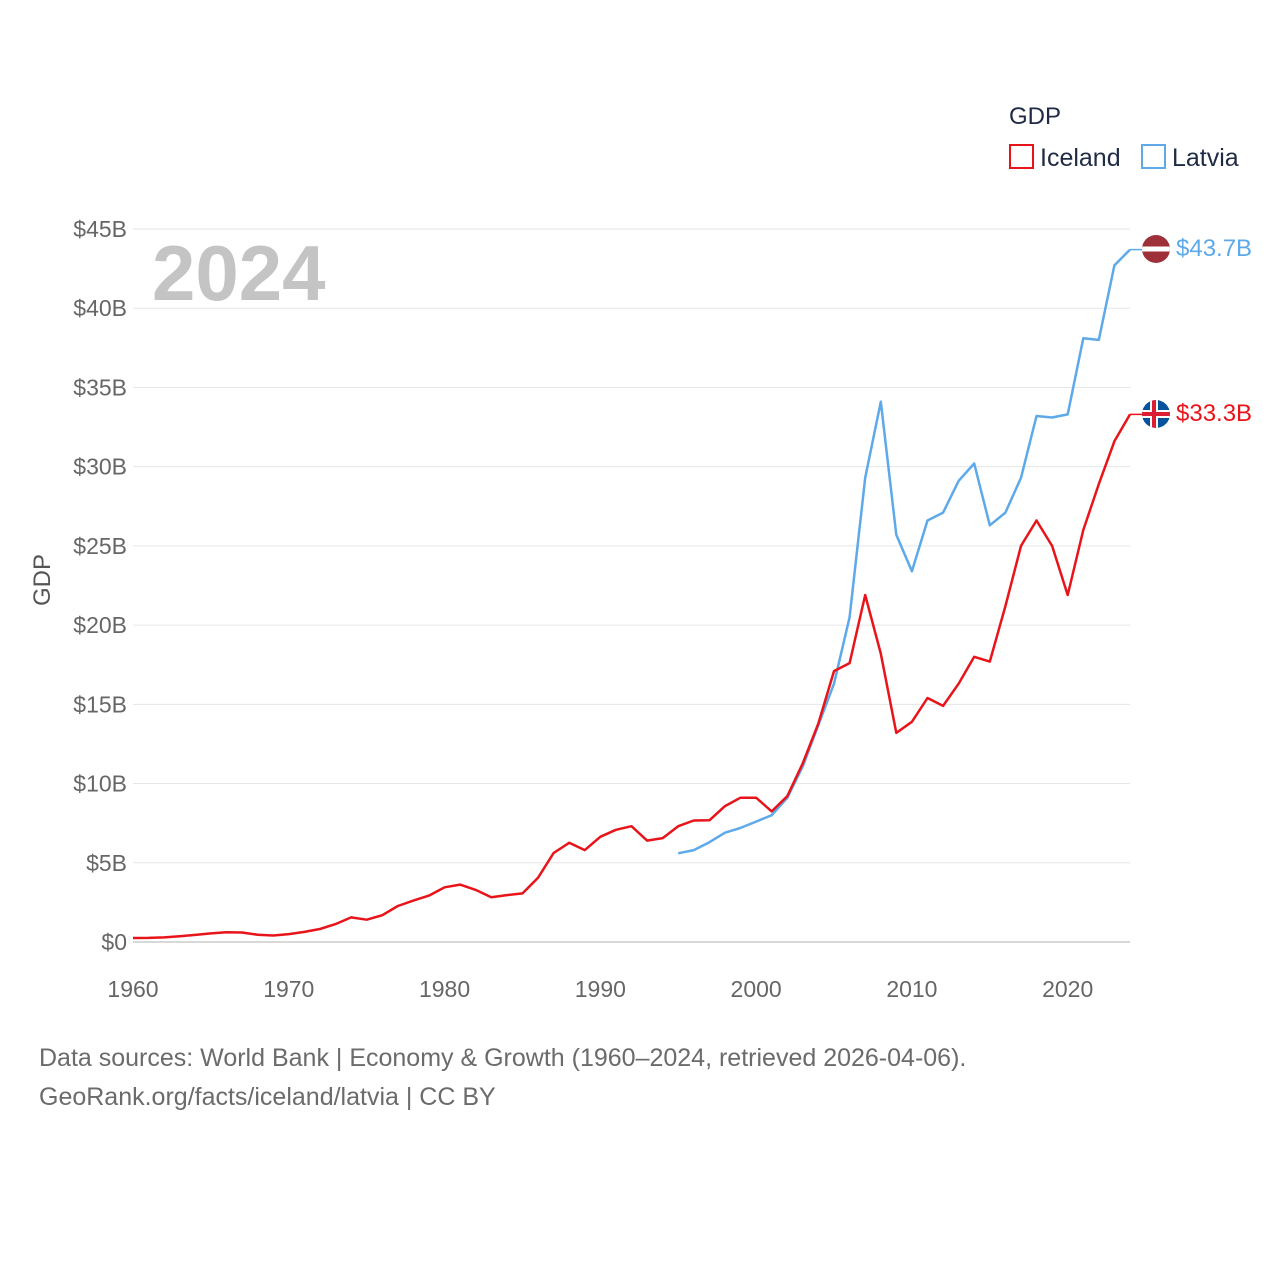 Image resolution: width=1280 pixels, height=1280 pixels. I want to click on legend-swatch-iceland, so click(1021, 156).